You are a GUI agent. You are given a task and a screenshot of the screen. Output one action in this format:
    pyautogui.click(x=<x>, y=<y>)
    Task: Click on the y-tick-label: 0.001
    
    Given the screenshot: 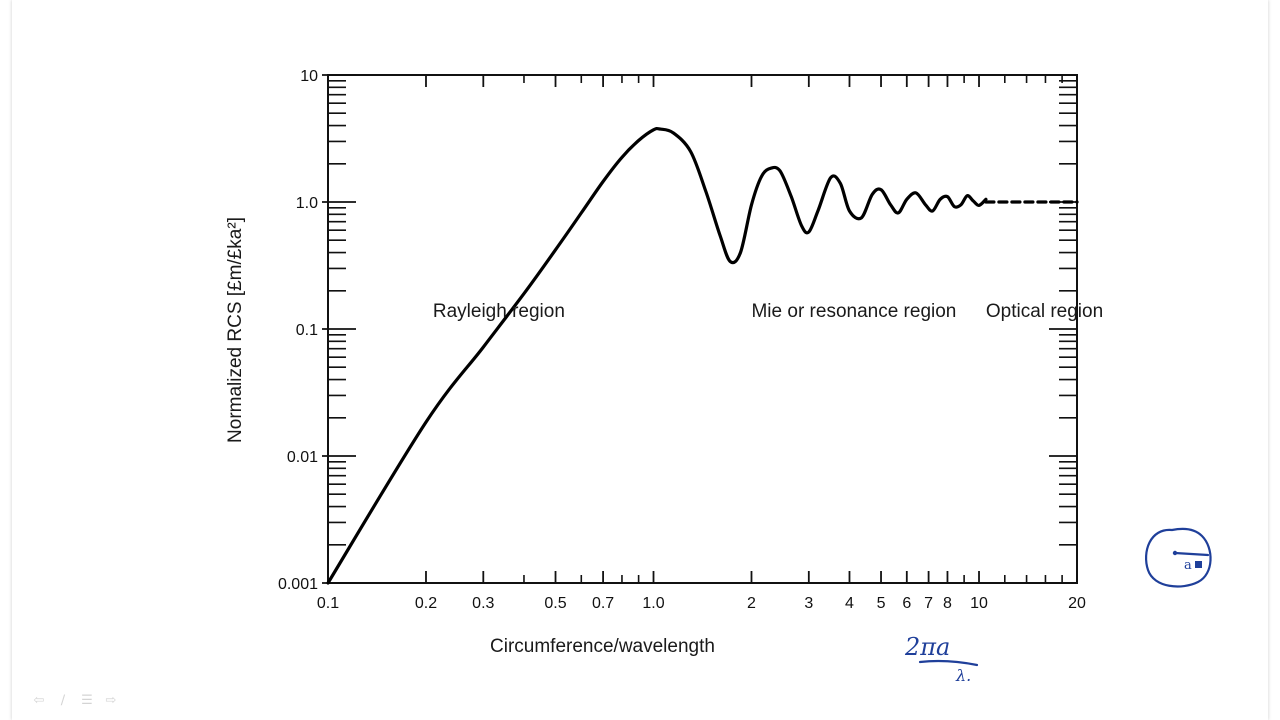 What is the action you would take?
    pyautogui.click(x=298, y=584)
    